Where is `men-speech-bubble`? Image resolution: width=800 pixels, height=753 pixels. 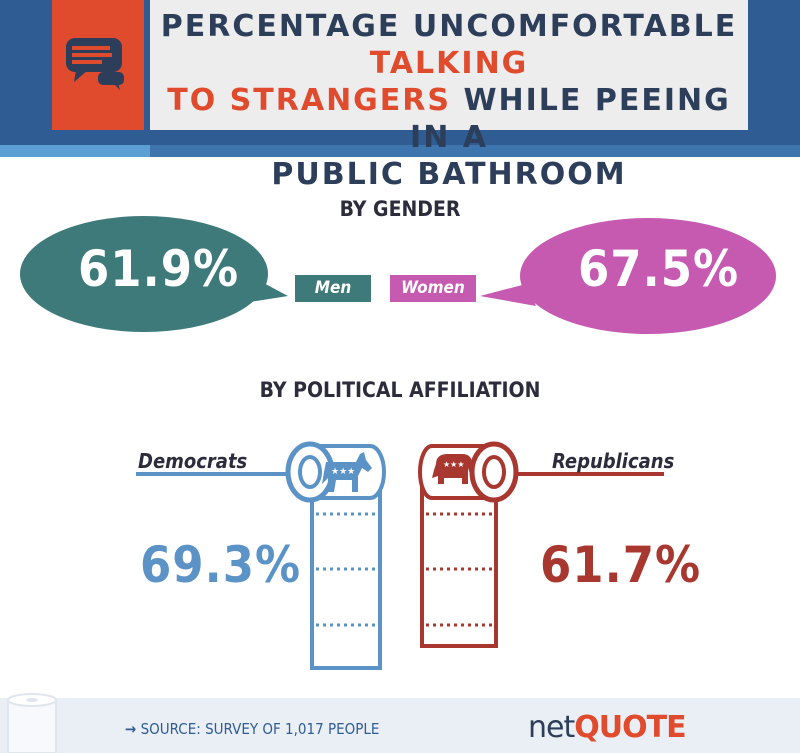
men-speech-bubble is located at coordinates (154, 274).